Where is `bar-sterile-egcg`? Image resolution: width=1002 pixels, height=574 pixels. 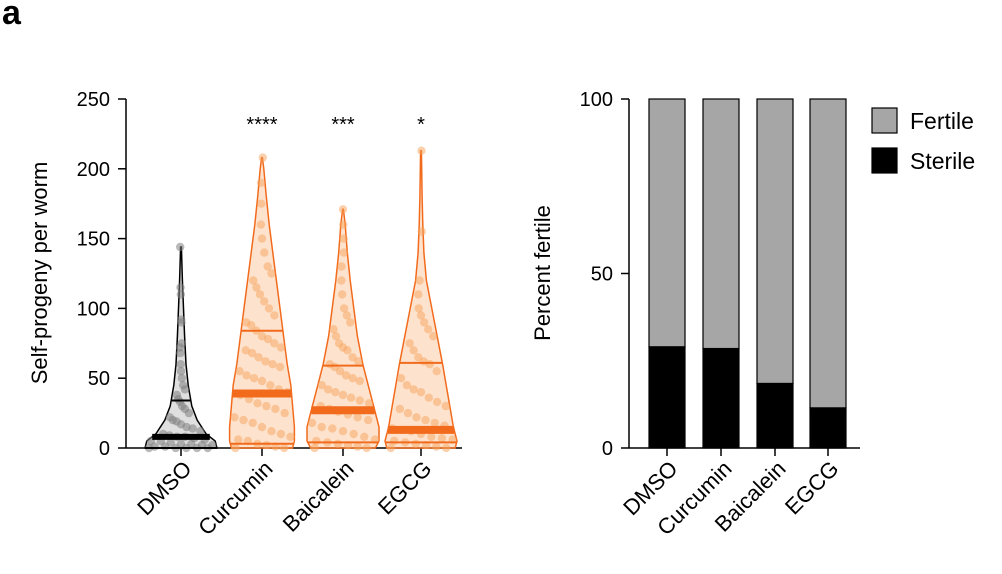
bar-sterile-egcg is located at coordinates (828, 428).